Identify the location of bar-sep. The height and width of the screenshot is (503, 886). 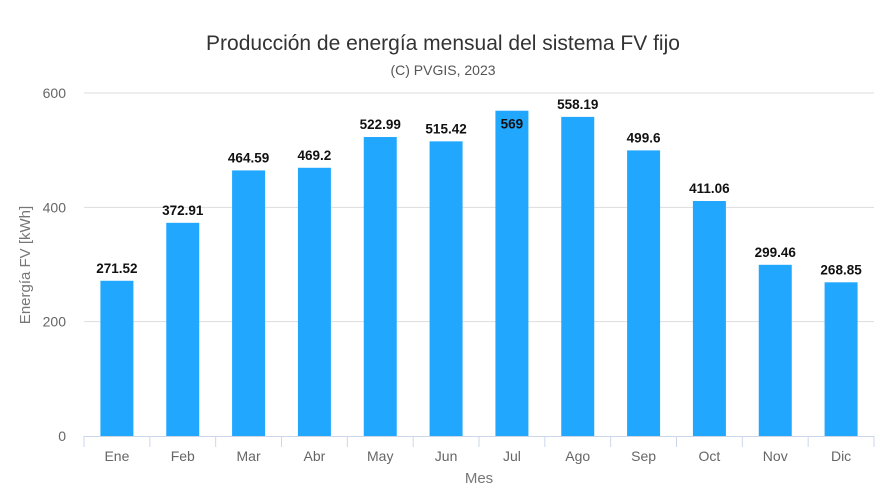
(644, 293).